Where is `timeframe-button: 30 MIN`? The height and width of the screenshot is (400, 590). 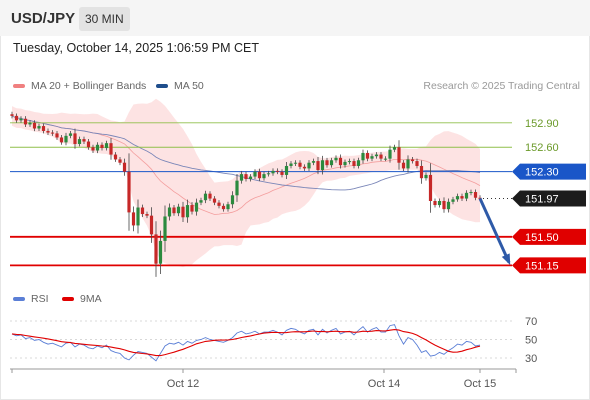
timeframe-button: 30 MIN is located at coordinates (104, 19).